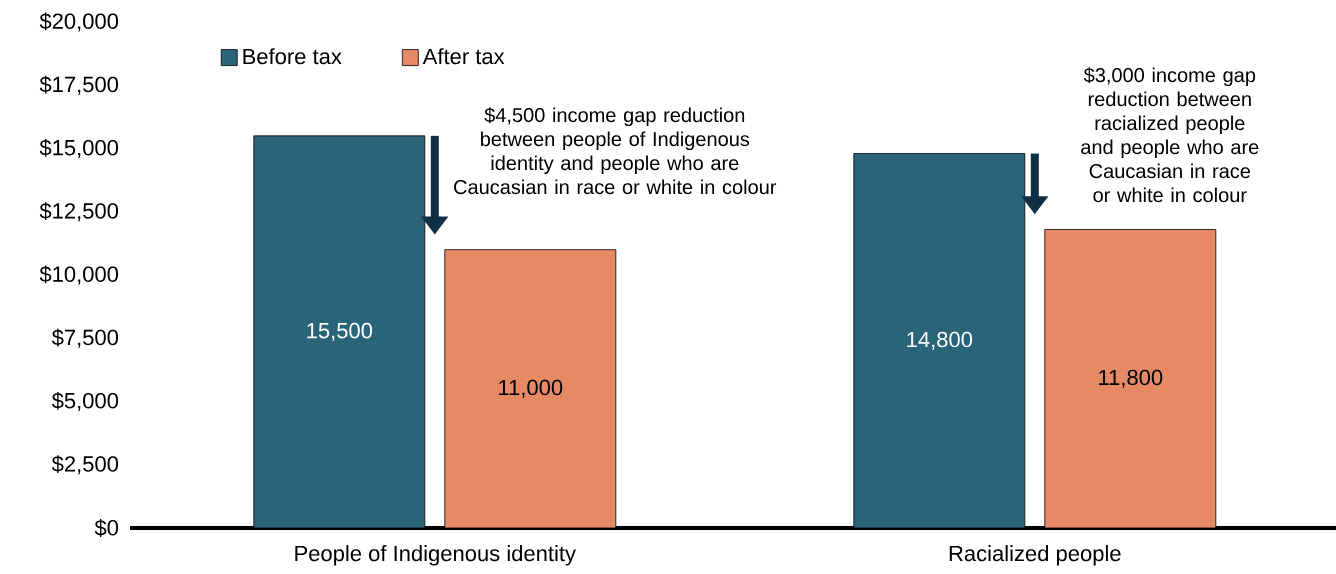  What do you see at coordinates (435, 555) in the screenshot?
I see `x-tick-label: People of Indigenous identity` at bounding box center [435, 555].